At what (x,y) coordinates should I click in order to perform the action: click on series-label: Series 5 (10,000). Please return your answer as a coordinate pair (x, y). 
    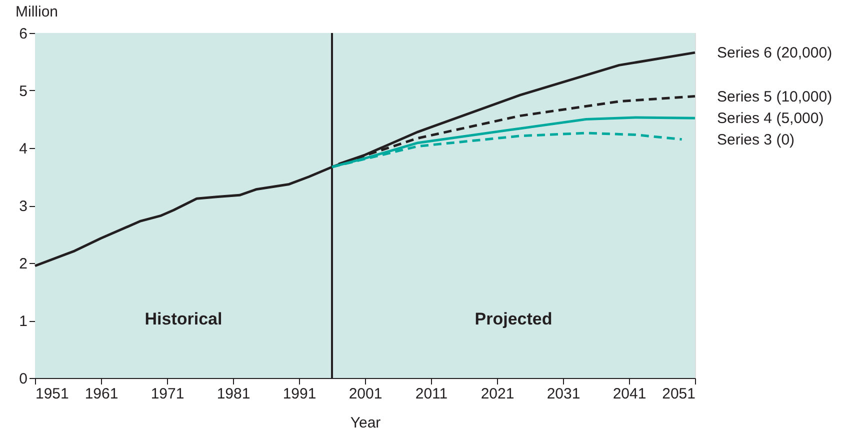
    Looking at the image, I should click on (774, 97).